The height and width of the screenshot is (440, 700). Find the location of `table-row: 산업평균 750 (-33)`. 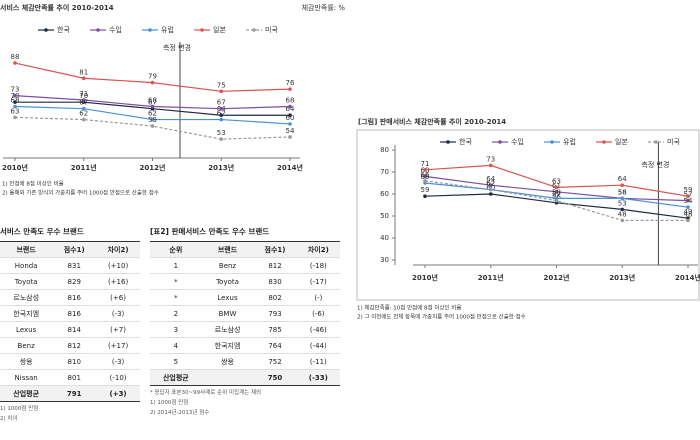

table-row: 산업평균 750 (-33) is located at coordinates (245, 377).